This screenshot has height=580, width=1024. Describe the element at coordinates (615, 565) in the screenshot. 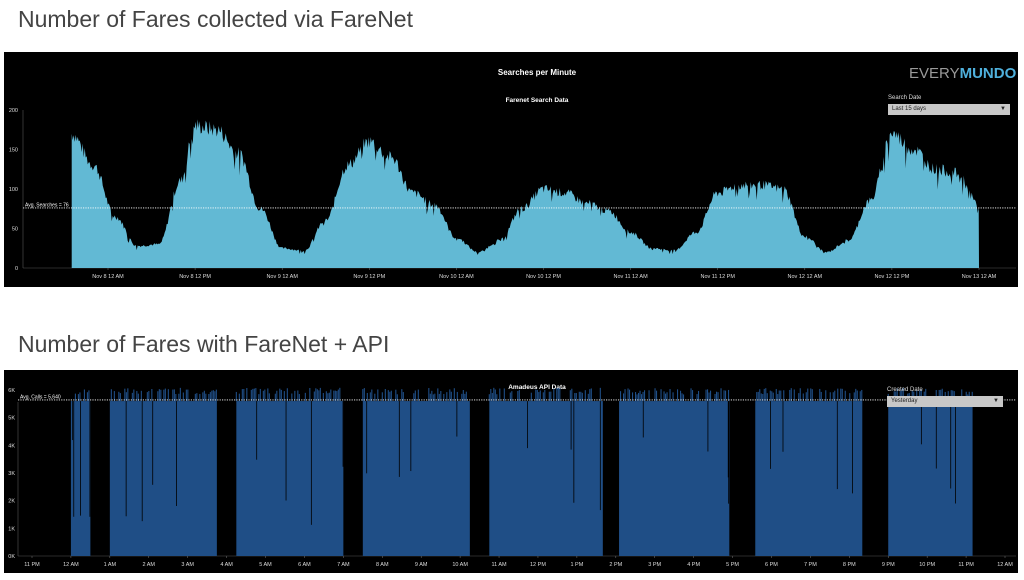

I see `x-tick-label: 2 PM` at that location.